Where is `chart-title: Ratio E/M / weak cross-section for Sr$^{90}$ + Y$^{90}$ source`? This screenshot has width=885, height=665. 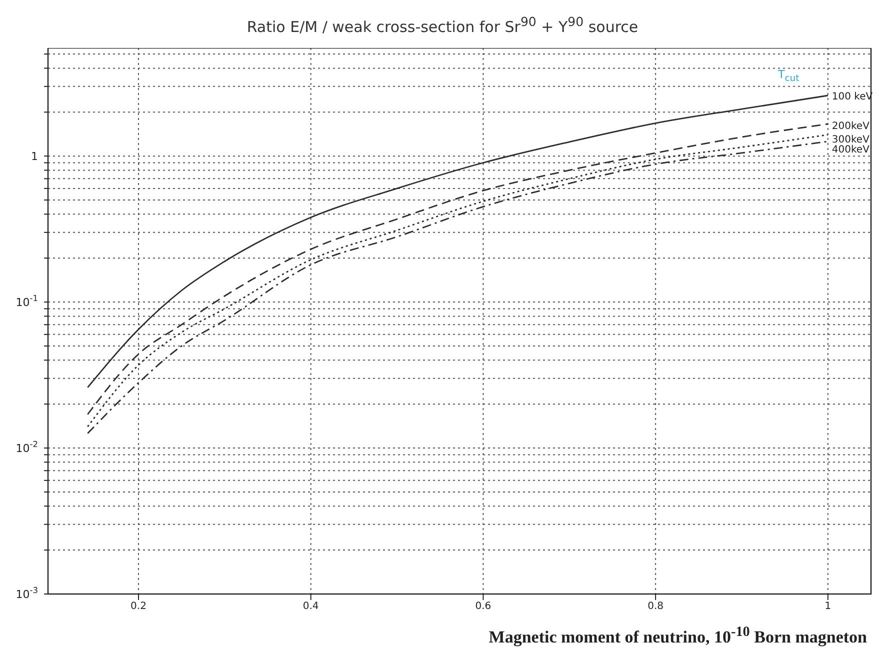
chart-title: Ratio E/M / weak cross-section for Sr$^{90}$ + Y$^{90}$ source is located at coordinates (443, 25).